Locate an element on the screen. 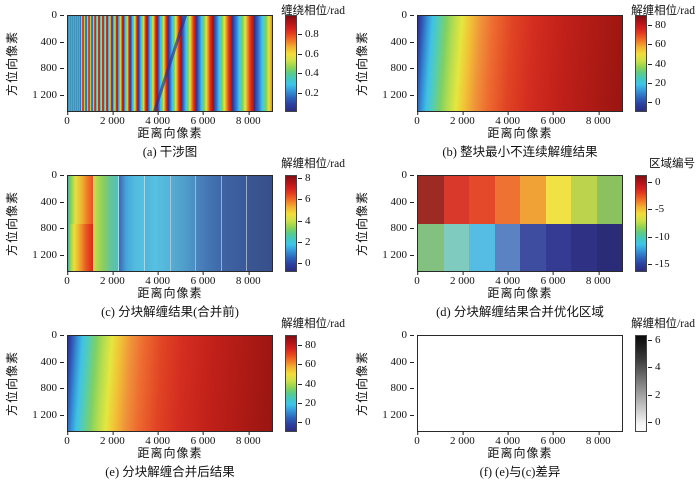 The width and height of the screenshot is (700, 488). region-cell--3 is located at coordinates (507, 200).